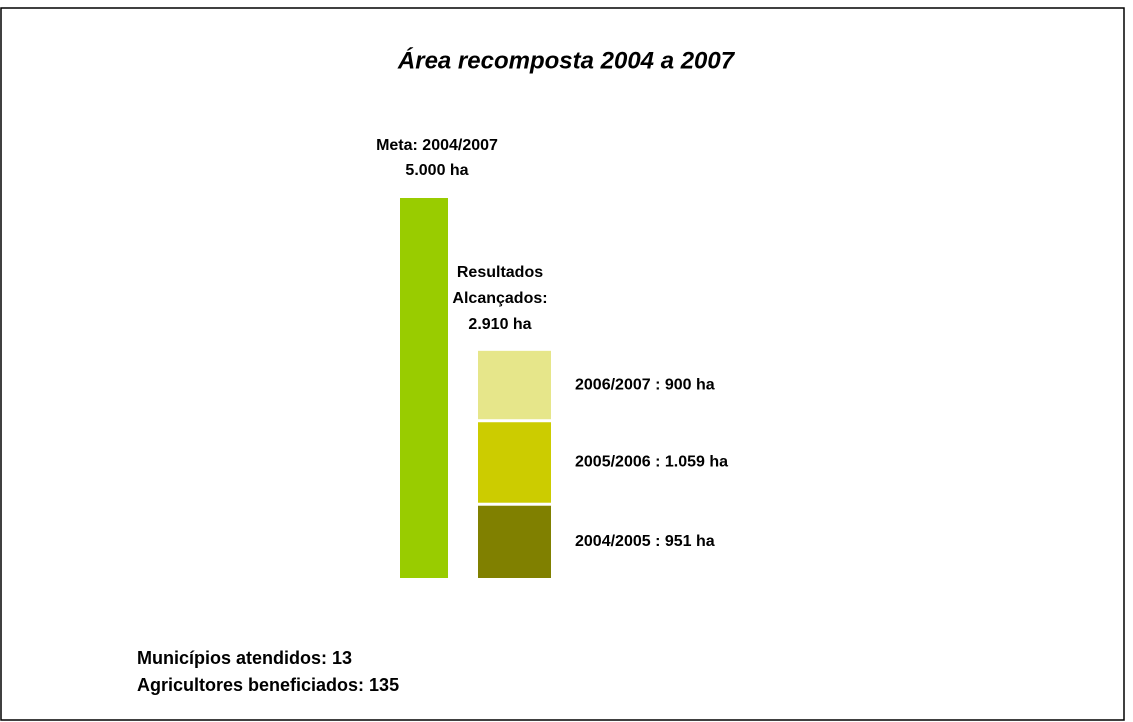 This screenshot has height=722, width=1133. Describe the element at coordinates (244, 658) in the screenshot. I see `note: Municípios atendidos: 13` at that location.